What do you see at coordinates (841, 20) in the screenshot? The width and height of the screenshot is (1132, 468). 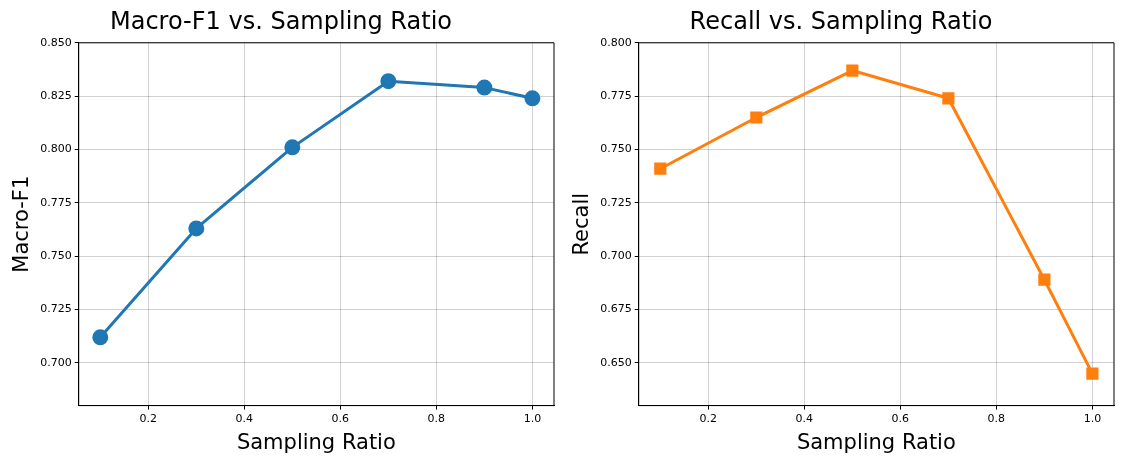 I see `chart-title: Recall vs. Sampling Ratio` at bounding box center [841, 20].